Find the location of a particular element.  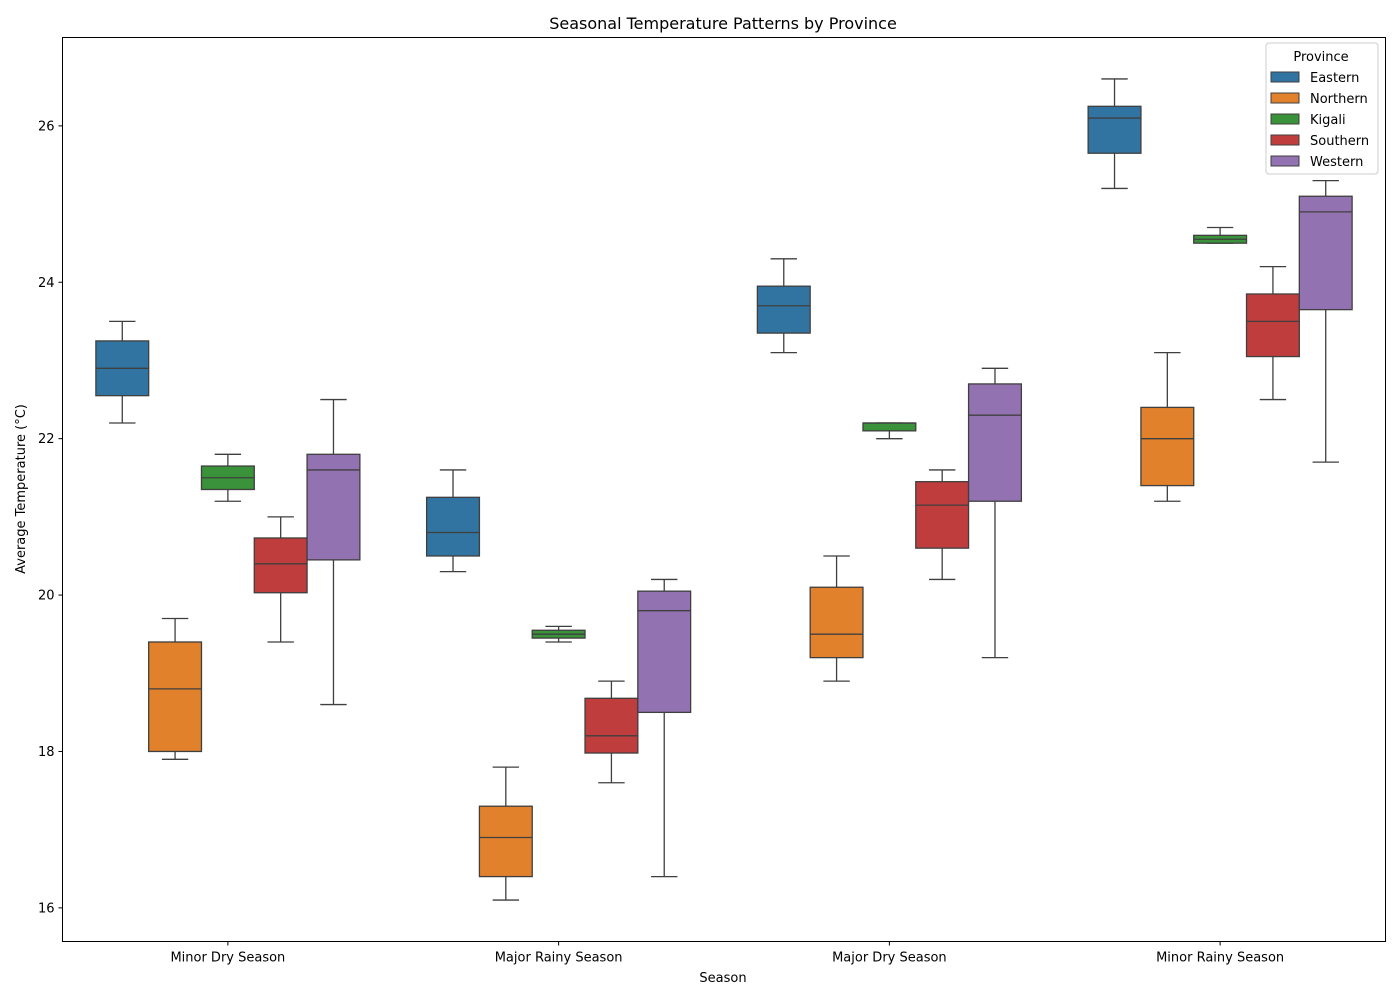

legend-items: Eastern Northern Kigali Southern Western is located at coordinates (1319, 120).